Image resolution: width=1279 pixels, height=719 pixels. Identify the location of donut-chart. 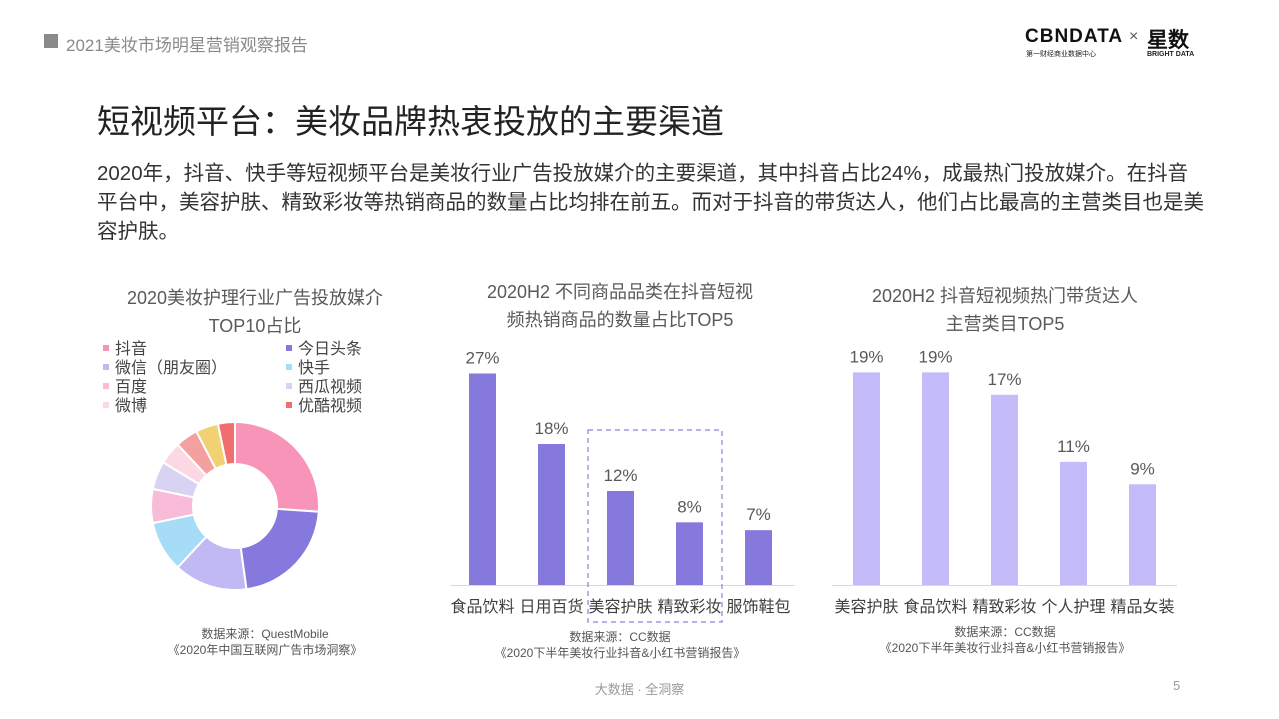
(235, 505).